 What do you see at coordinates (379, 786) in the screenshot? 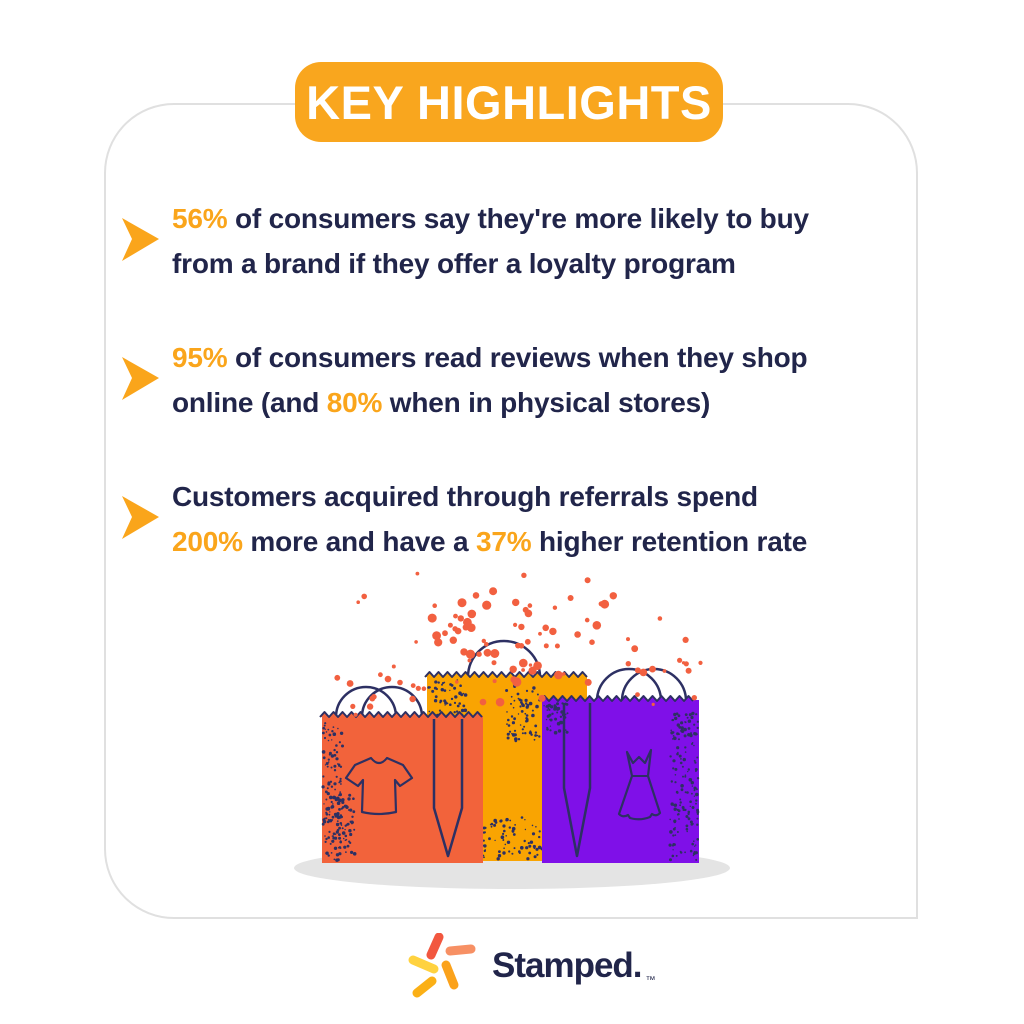
I see `tshirt-icon` at bounding box center [379, 786].